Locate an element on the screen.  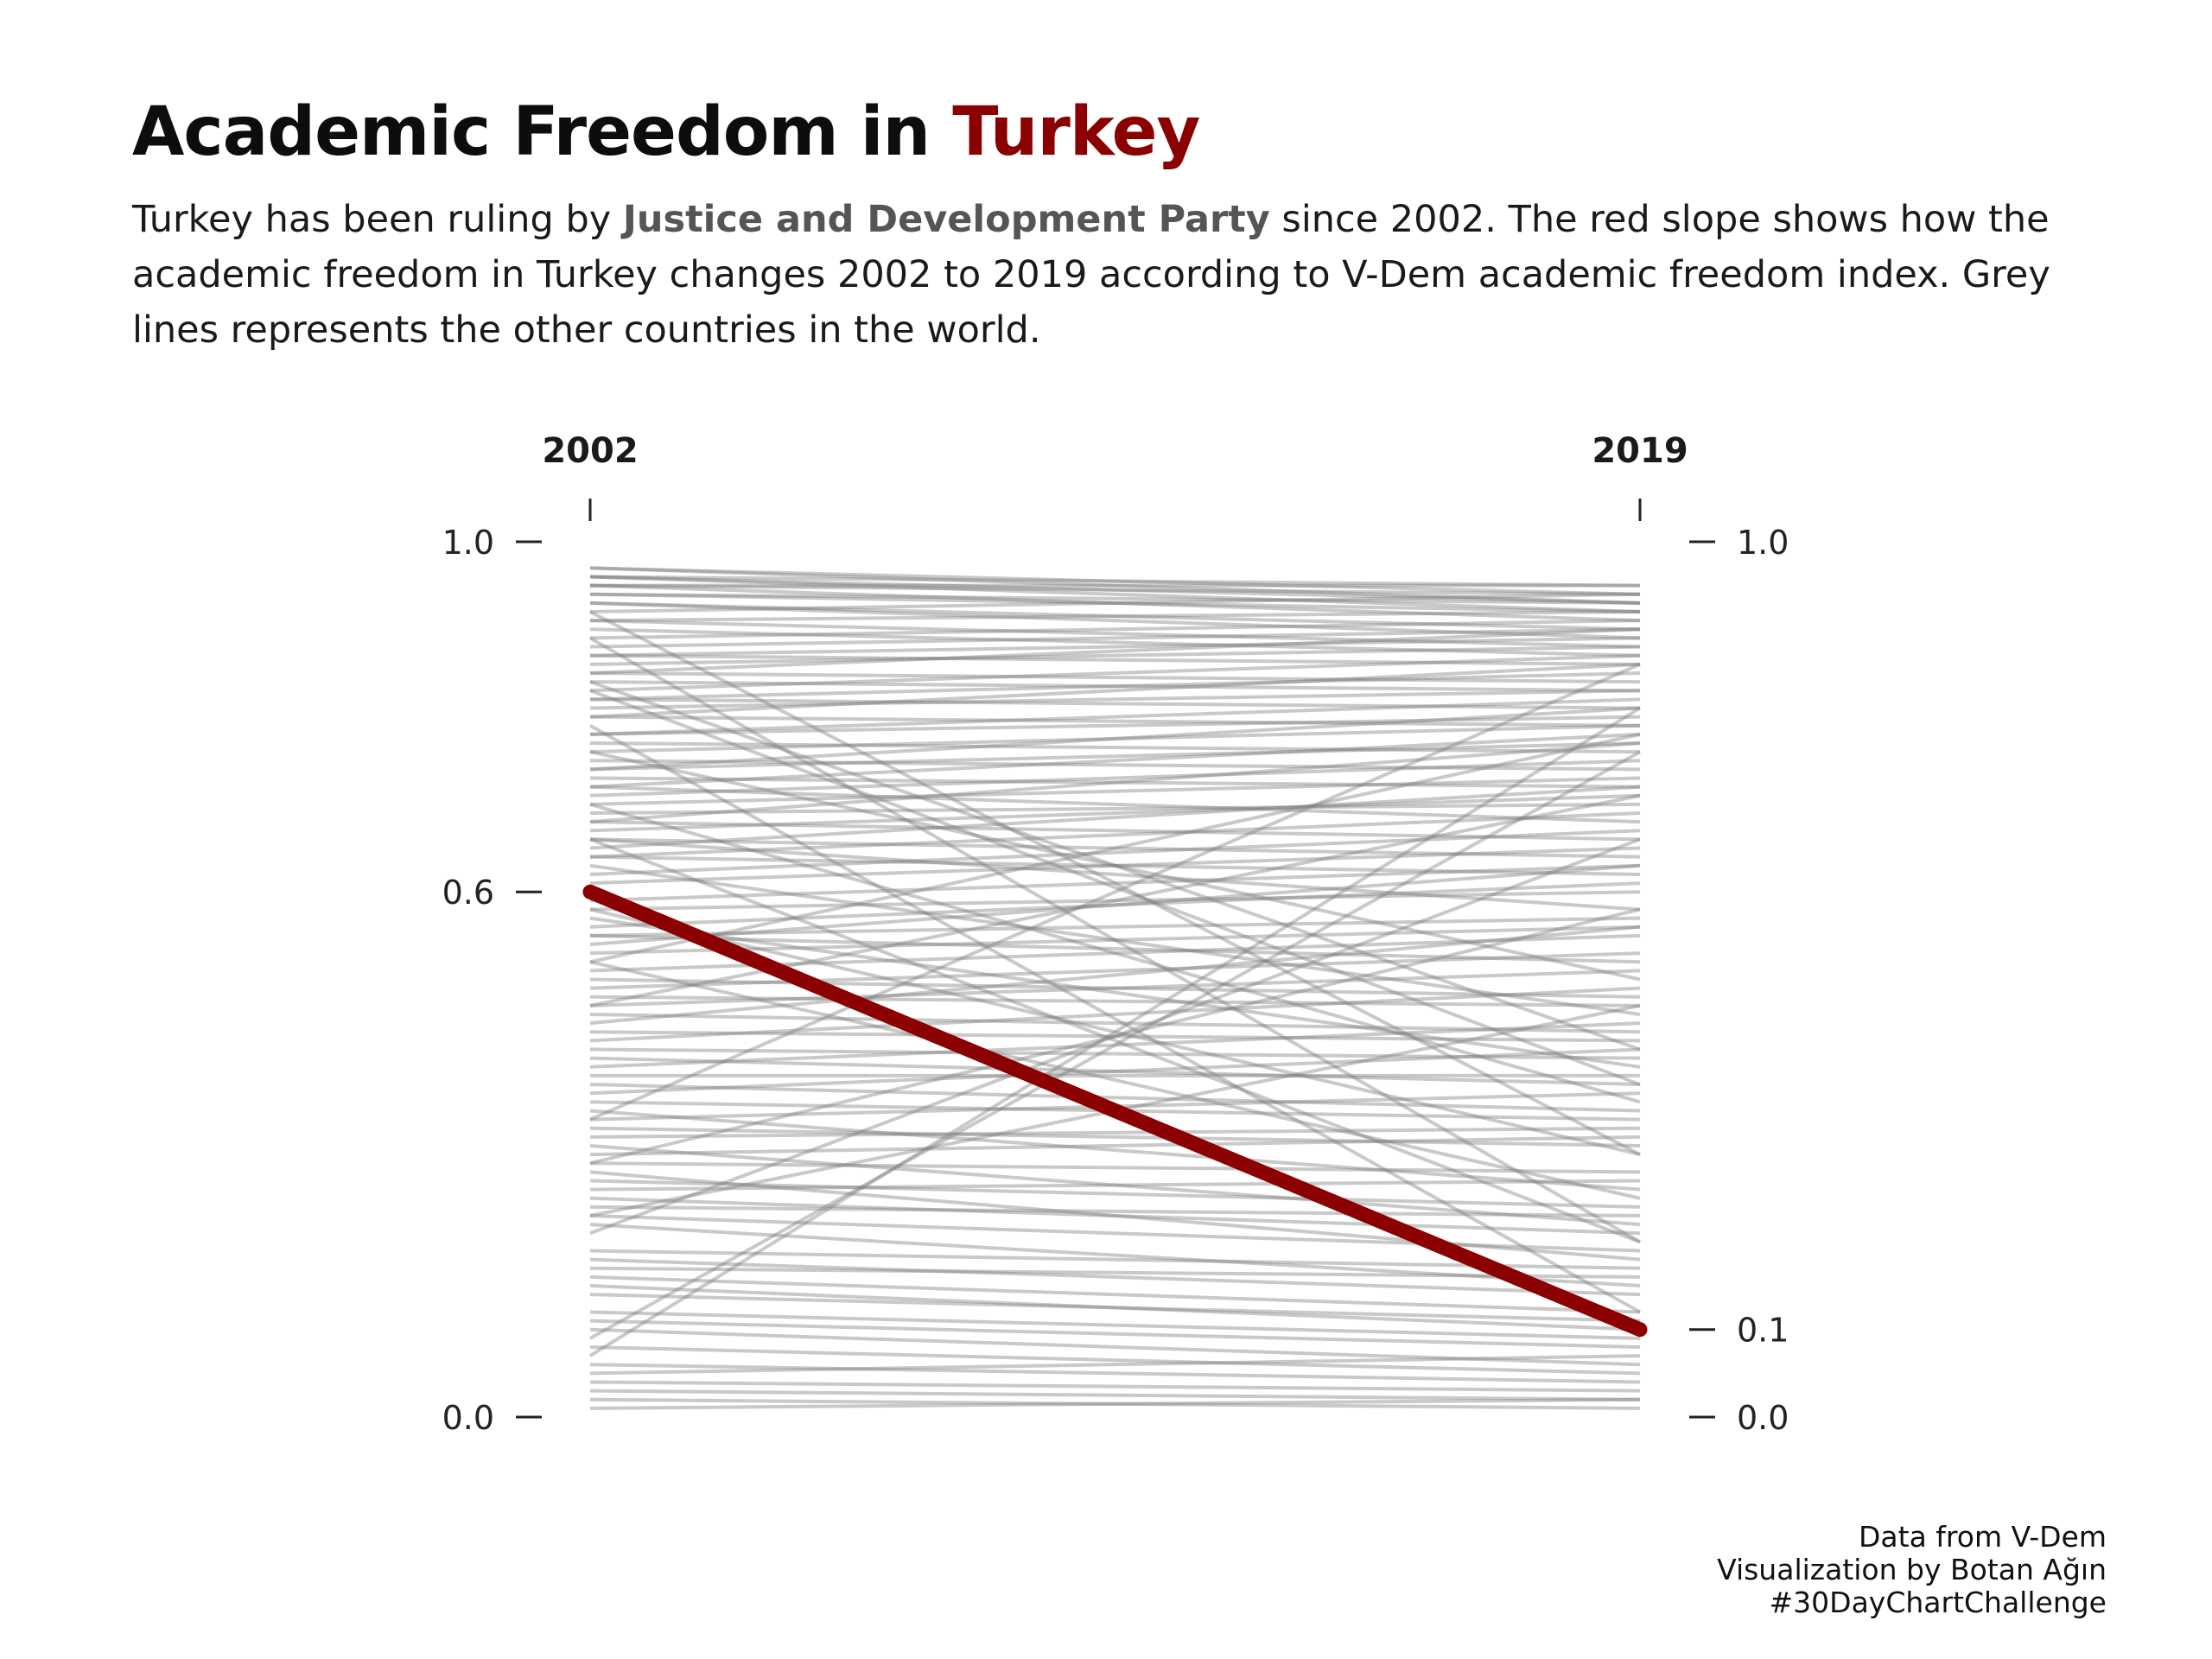
caption-author: Visualization by Botan Ağın is located at coordinates (1912, 1569).